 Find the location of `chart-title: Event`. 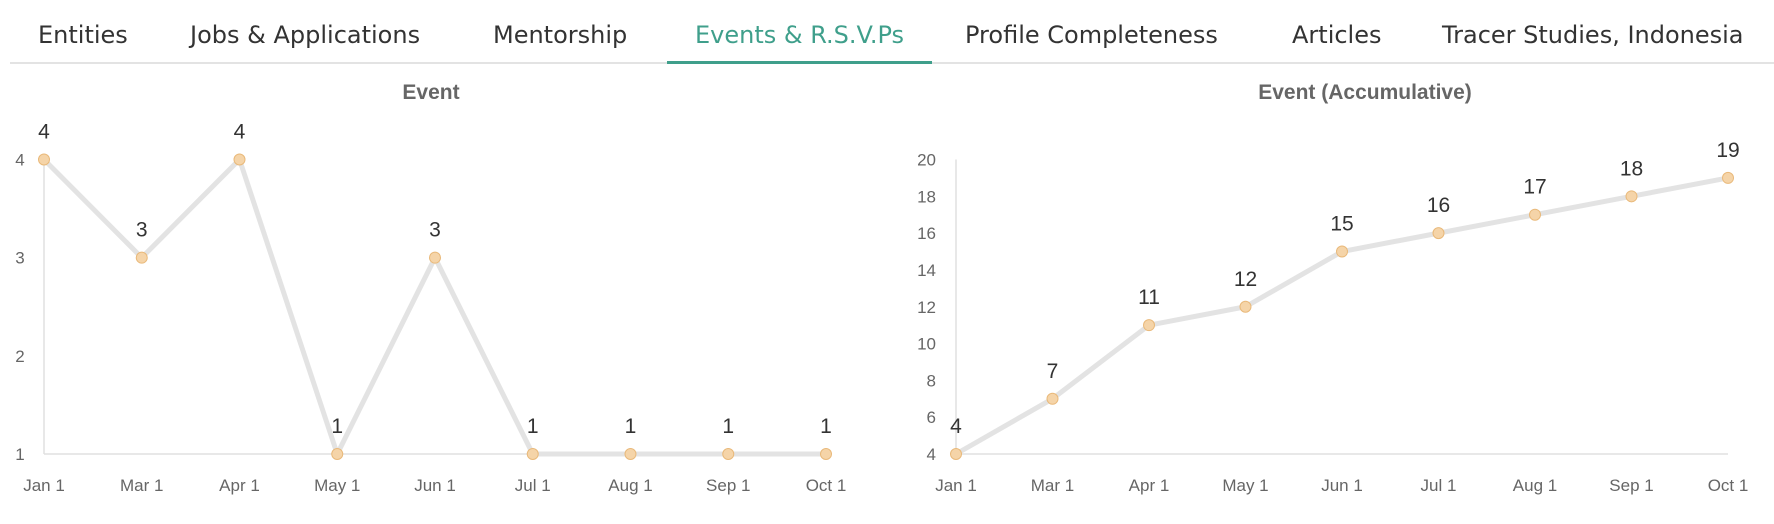

chart-title: Event is located at coordinates (430, 92).